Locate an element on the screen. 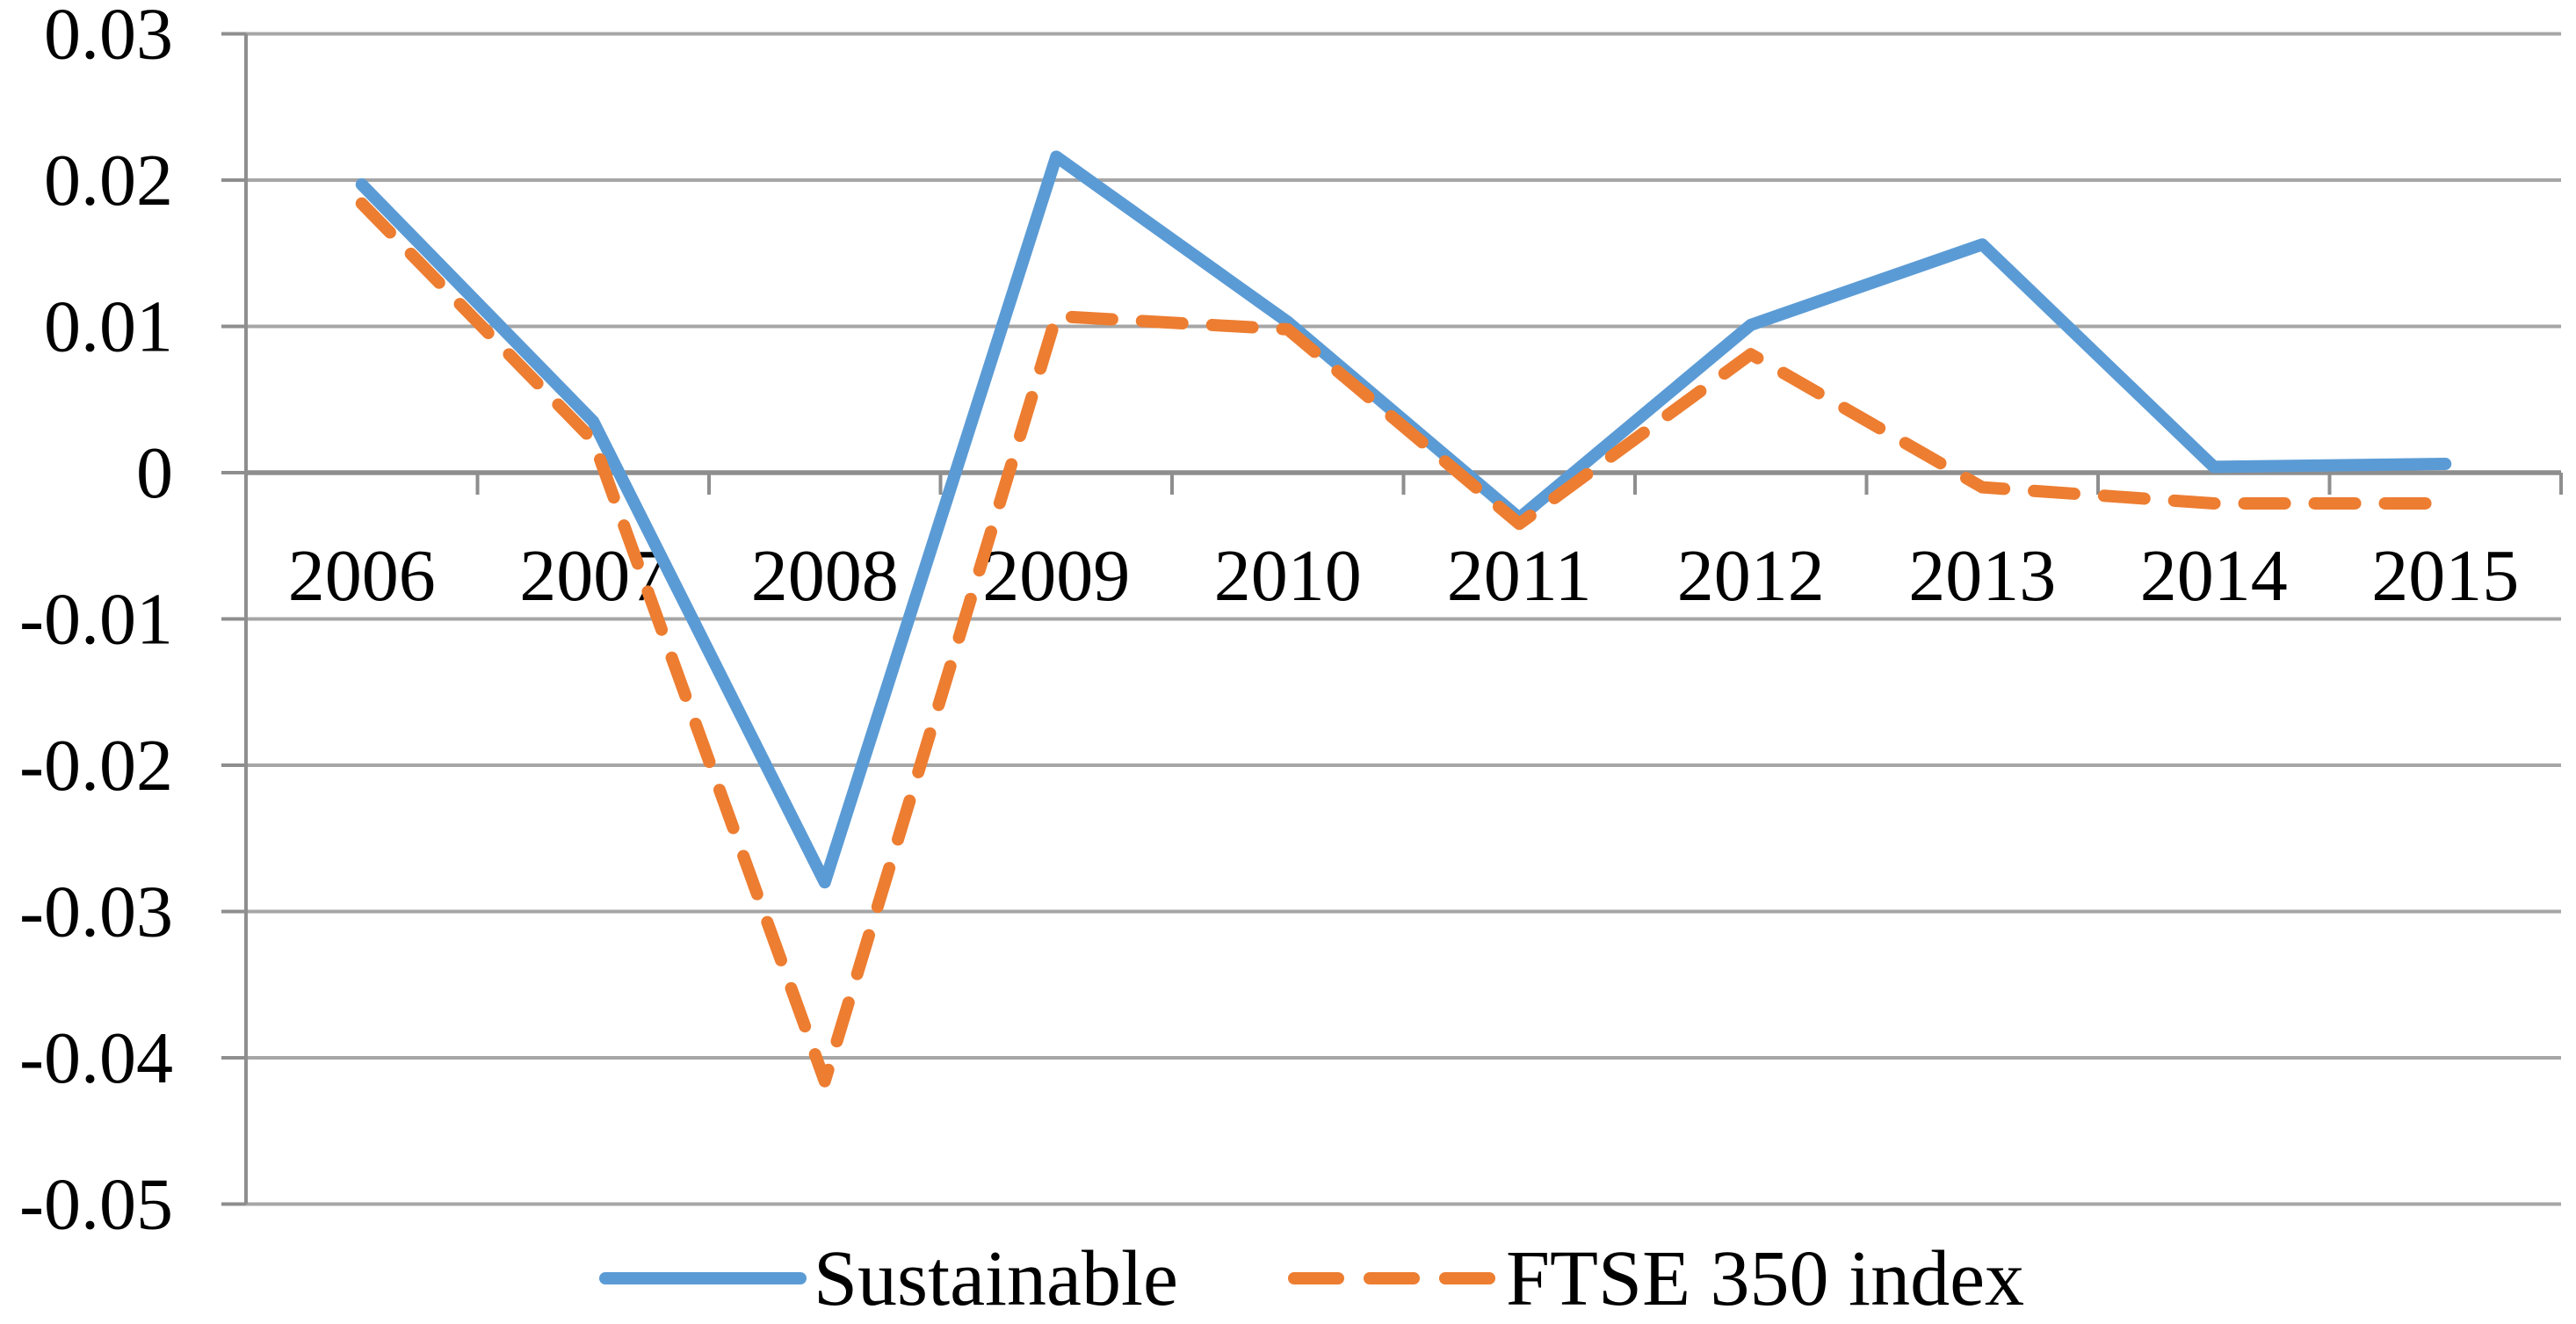  legend-label-ftse: FTSE 350 index is located at coordinates (1765, 1278).